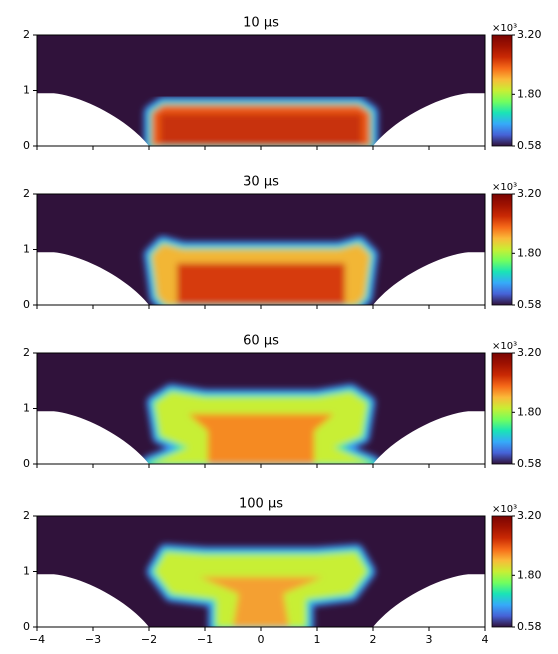  What do you see at coordinates (373, 639) in the screenshot?
I see `x-tick-label: 2` at bounding box center [373, 639].